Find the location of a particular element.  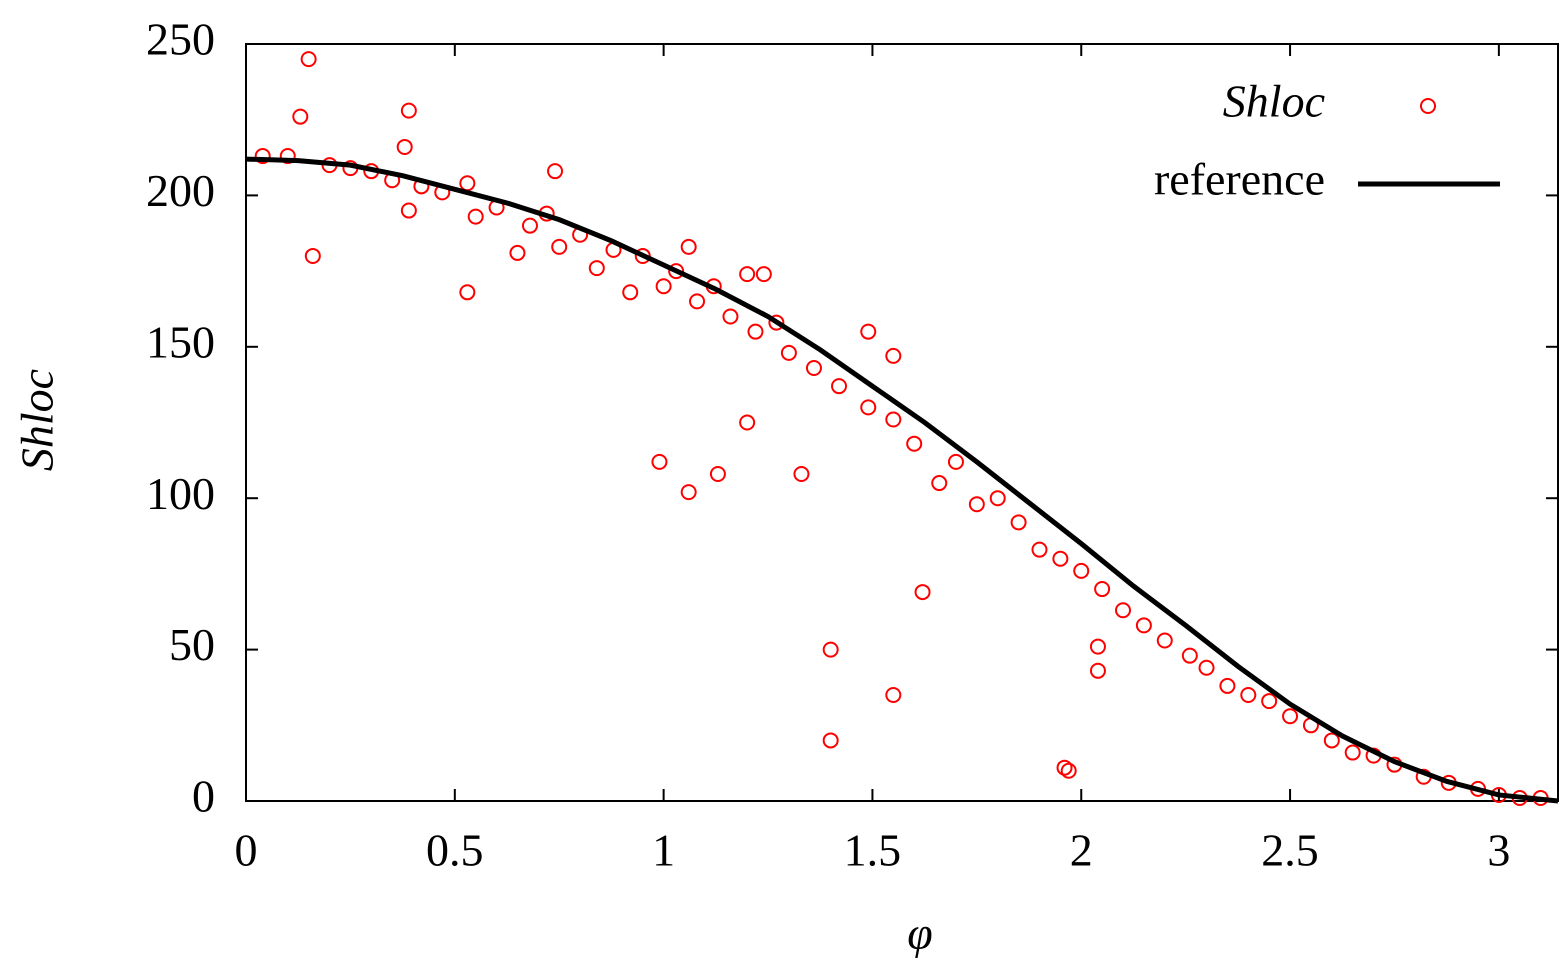

x-tick-label: 2 is located at coordinates (1081, 850).